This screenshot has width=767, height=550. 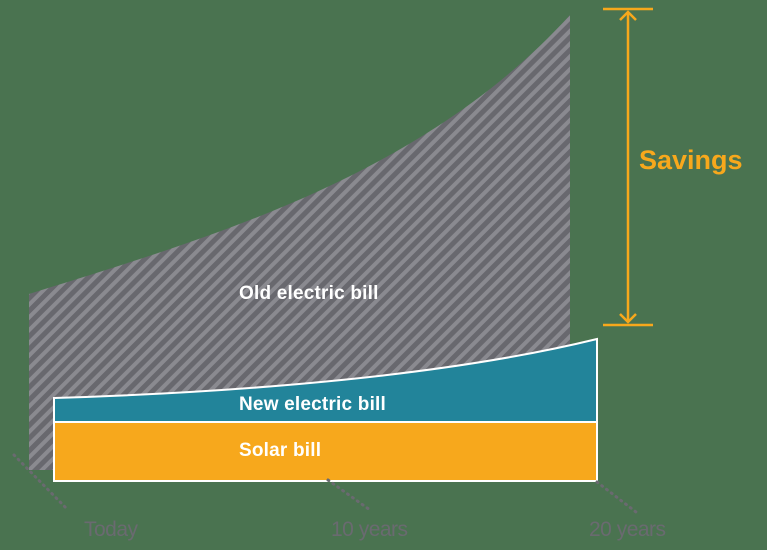 What do you see at coordinates (628, 167) in the screenshot?
I see `savings-bracket` at bounding box center [628, 167].